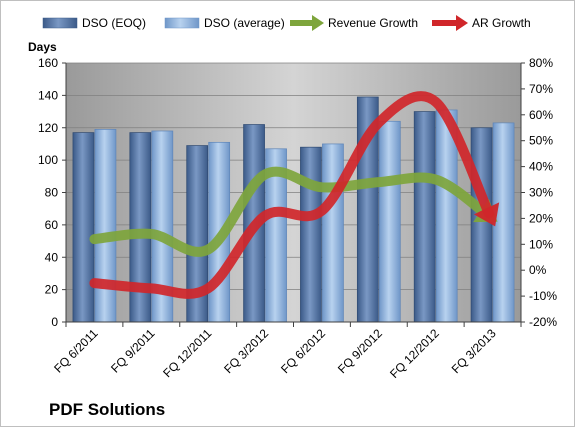  Describe the element at coordinates (48, 63) in the screenshot. I see `y-left-tick-label: 160` at that location.